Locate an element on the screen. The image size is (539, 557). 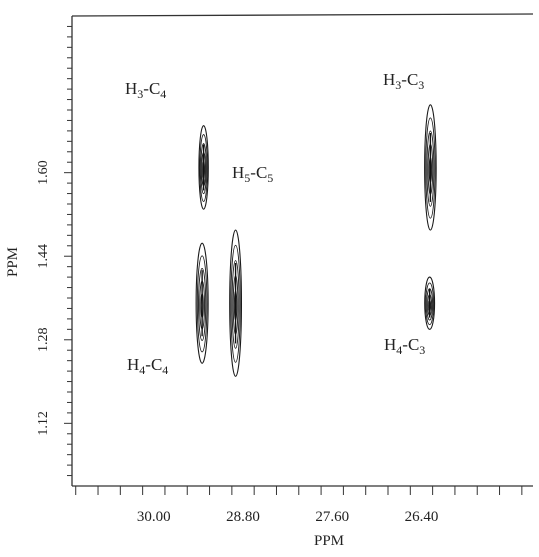
peak-label: H5-C5 is located at coordinates (252, 174).